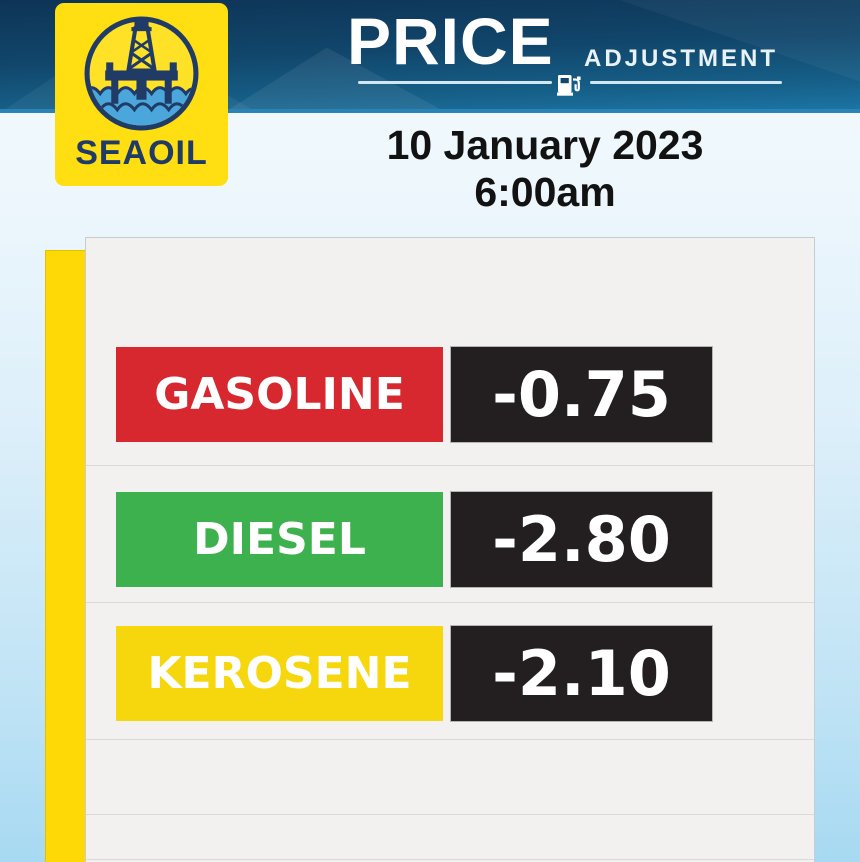  I want to click on adjustment-value-text: -0.75, so click(581, 394).